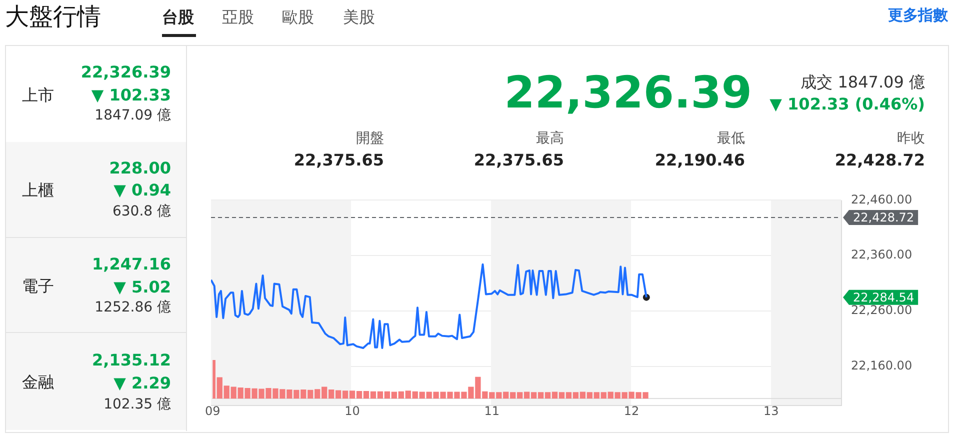 This screenshot has width=956, height=435. Describe the element at coordinates (298, 17) in the screenshot. I see `text: 歐股` at that location.